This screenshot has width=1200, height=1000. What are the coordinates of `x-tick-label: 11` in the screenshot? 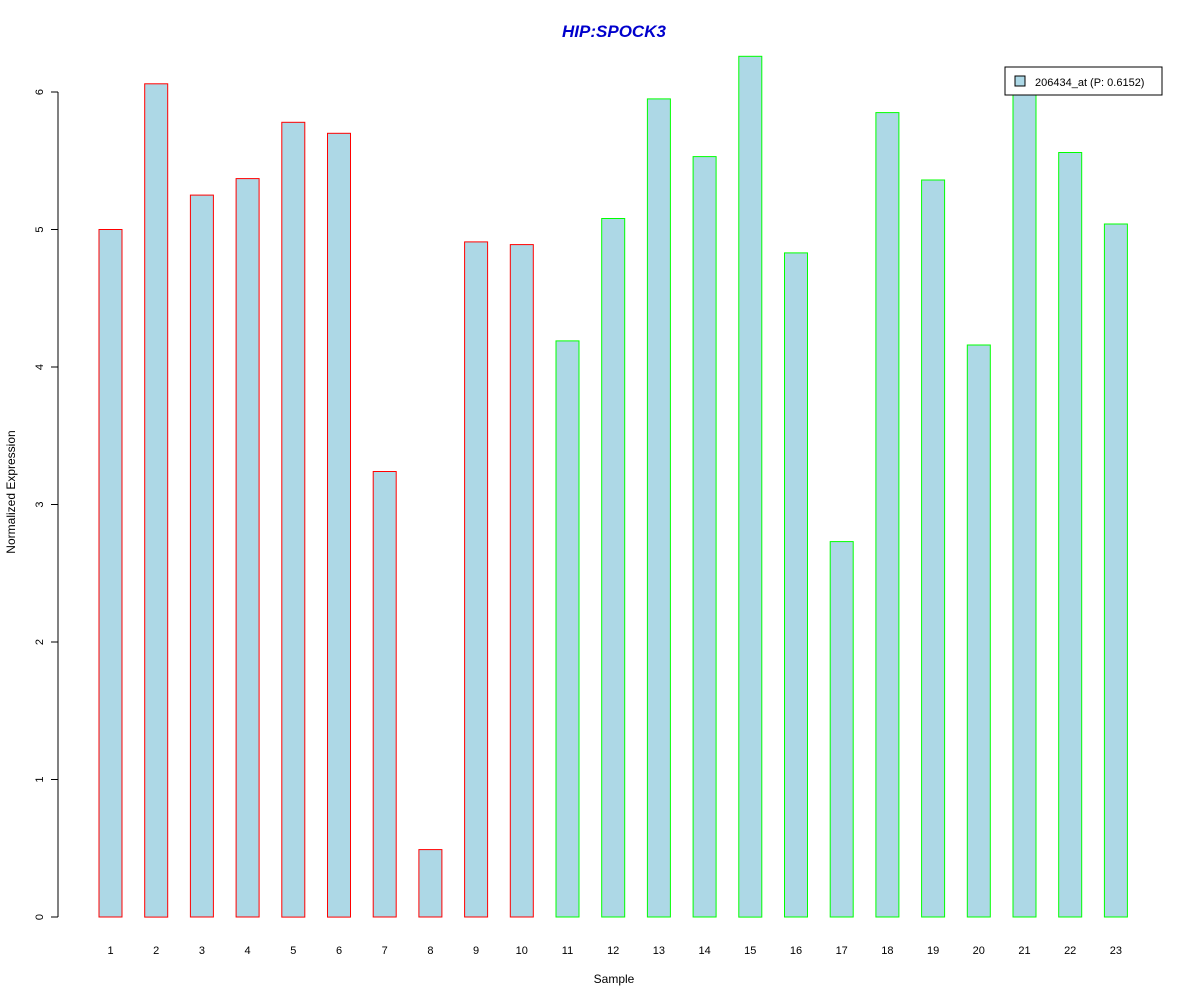 It's located at (567, 951).